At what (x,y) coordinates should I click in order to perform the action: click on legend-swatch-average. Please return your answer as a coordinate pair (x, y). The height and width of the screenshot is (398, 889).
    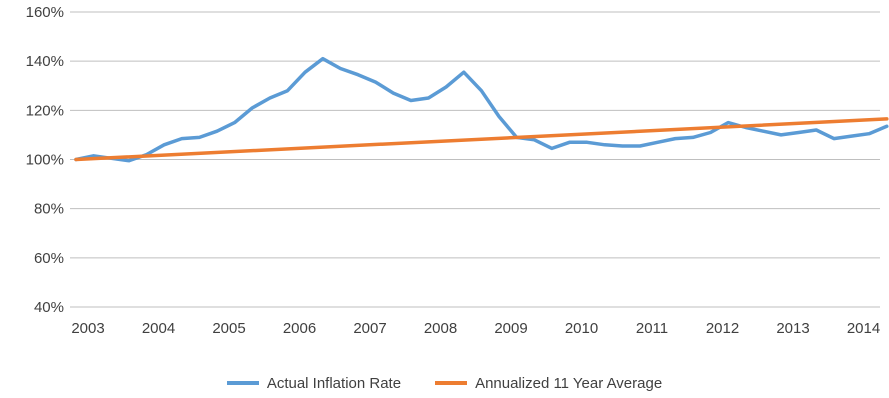
    Looking at the image, I should click on (451, 383).